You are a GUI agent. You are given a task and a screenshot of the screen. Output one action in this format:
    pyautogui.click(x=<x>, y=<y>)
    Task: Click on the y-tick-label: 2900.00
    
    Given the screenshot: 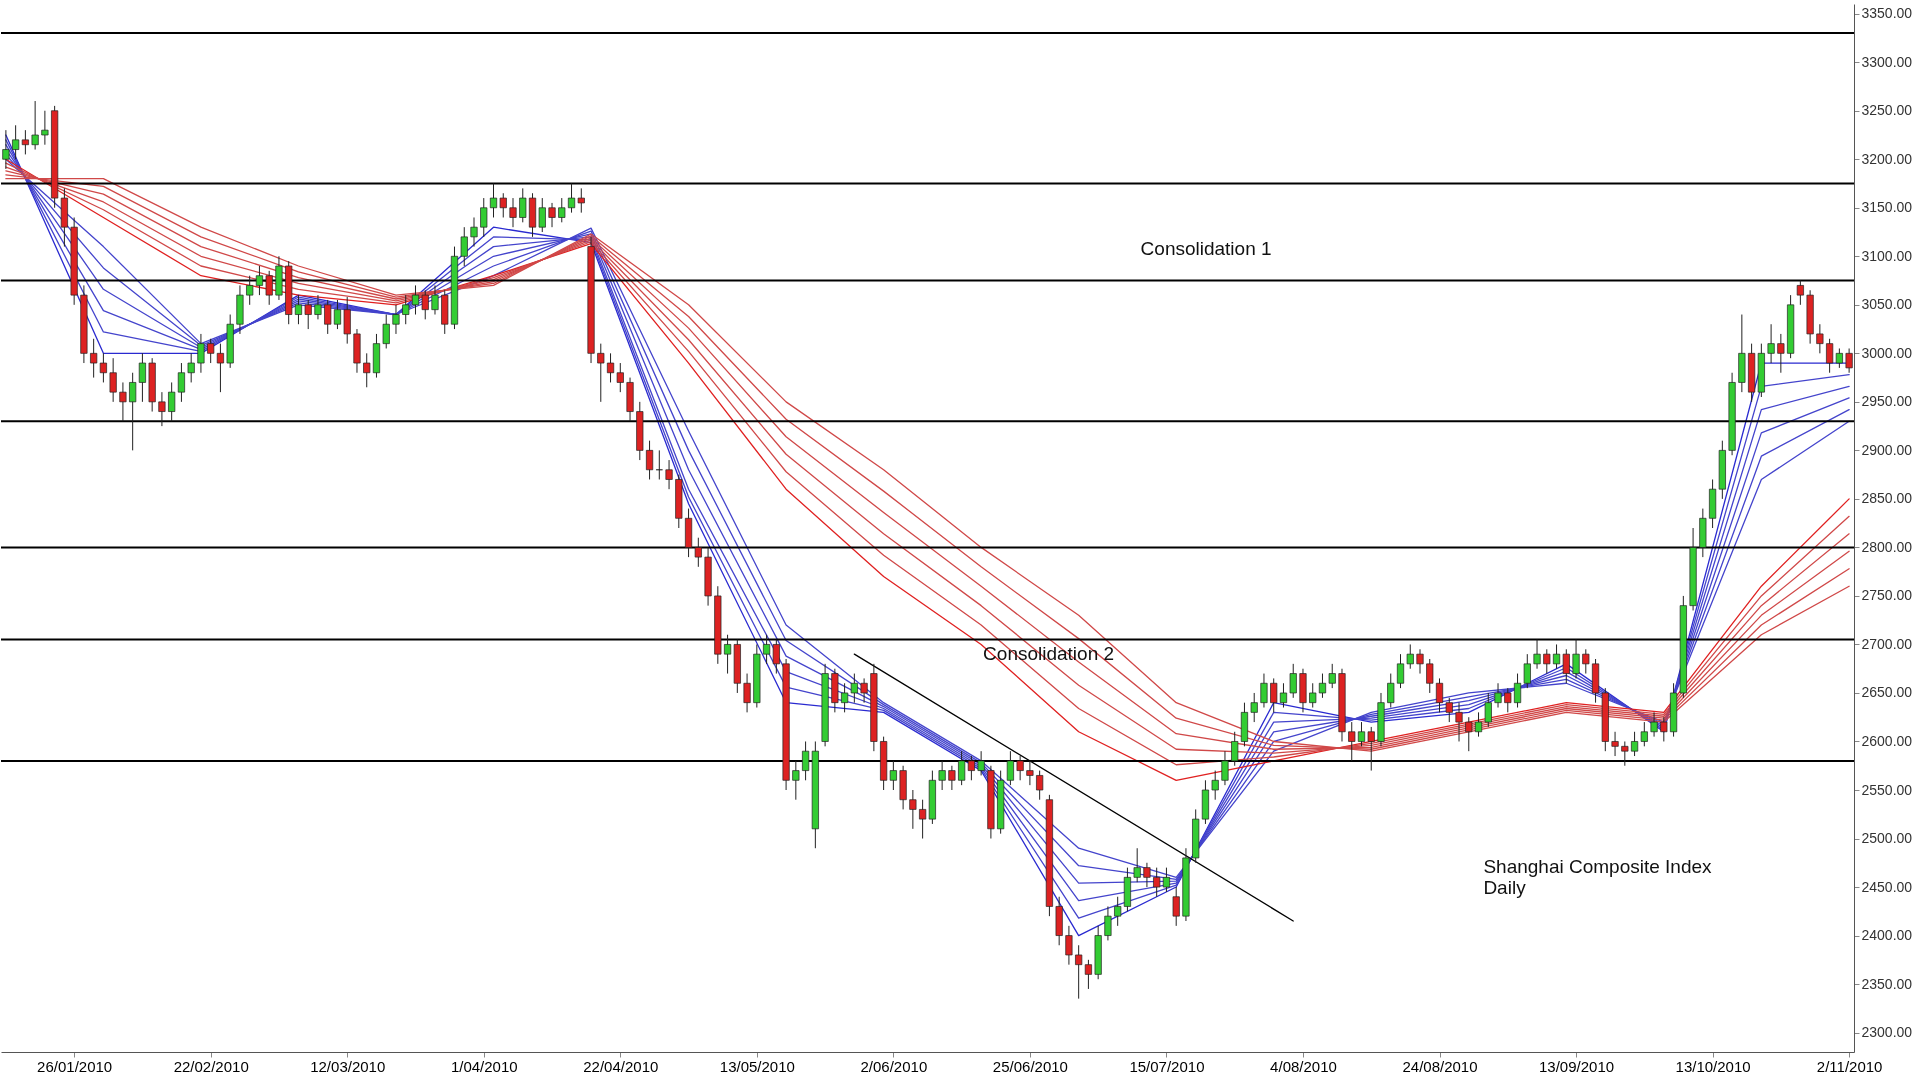 What is the action you would take?
    pyautogui.click(x=1887, y=449)
    